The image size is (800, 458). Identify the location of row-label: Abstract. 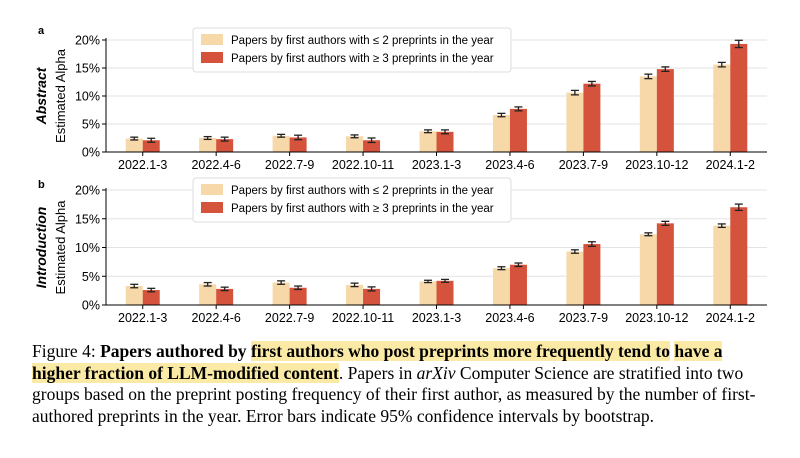
(41, 95).